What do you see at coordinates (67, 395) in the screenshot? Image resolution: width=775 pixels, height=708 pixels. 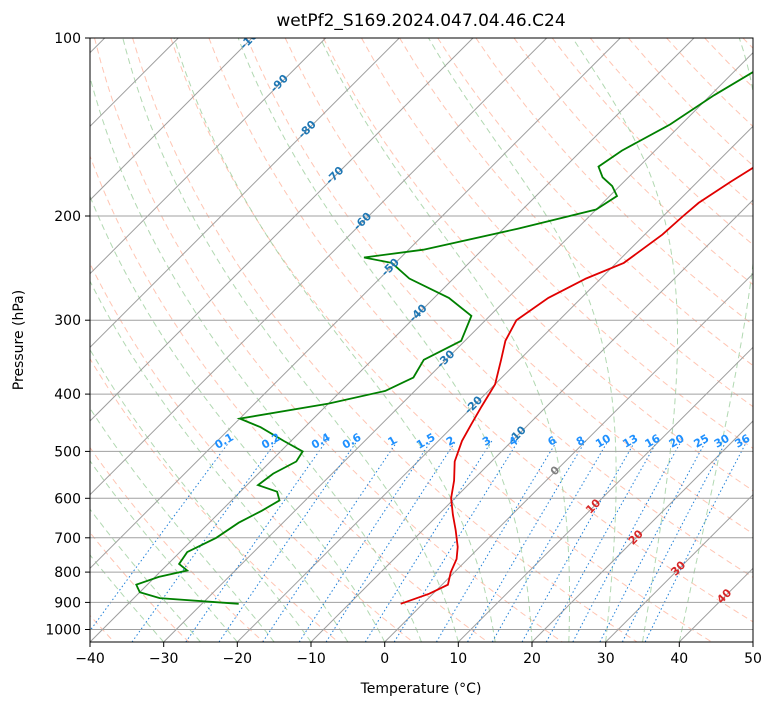 I see `y-tick-label: 400` at bounding box center [67, 395].